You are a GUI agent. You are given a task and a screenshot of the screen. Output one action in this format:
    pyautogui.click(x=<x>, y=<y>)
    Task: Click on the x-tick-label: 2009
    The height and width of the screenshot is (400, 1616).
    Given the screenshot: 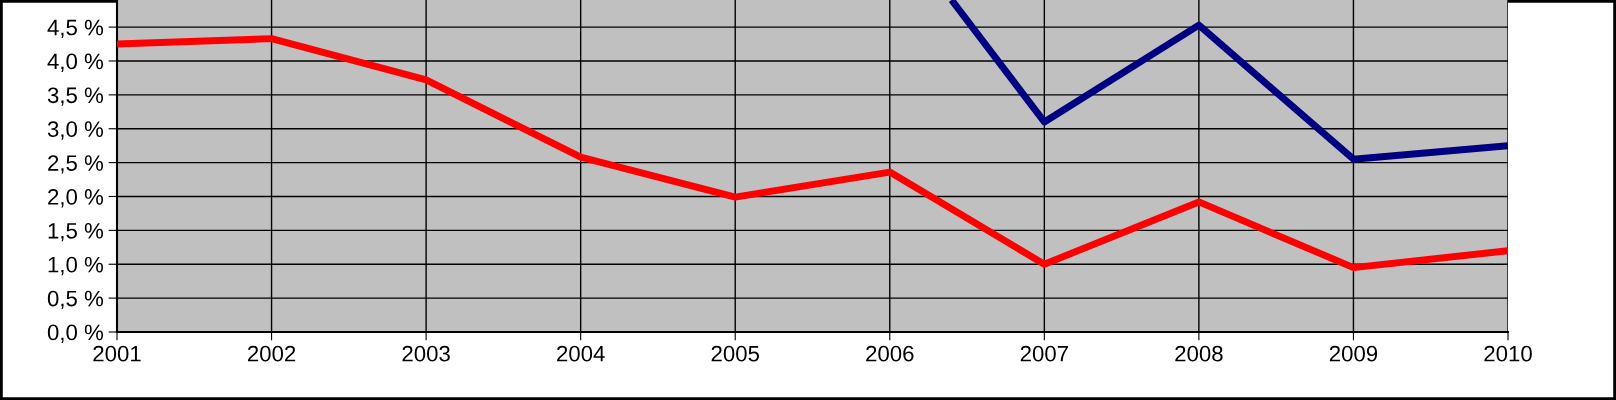 What is the action you would take?
    pyautogui.click(x=1353, y=353)
    